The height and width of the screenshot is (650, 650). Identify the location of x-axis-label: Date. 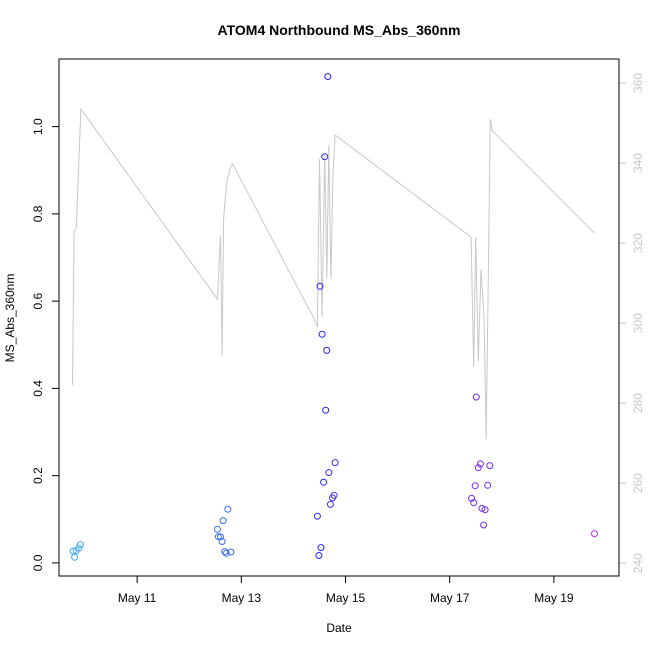
(339, 628).